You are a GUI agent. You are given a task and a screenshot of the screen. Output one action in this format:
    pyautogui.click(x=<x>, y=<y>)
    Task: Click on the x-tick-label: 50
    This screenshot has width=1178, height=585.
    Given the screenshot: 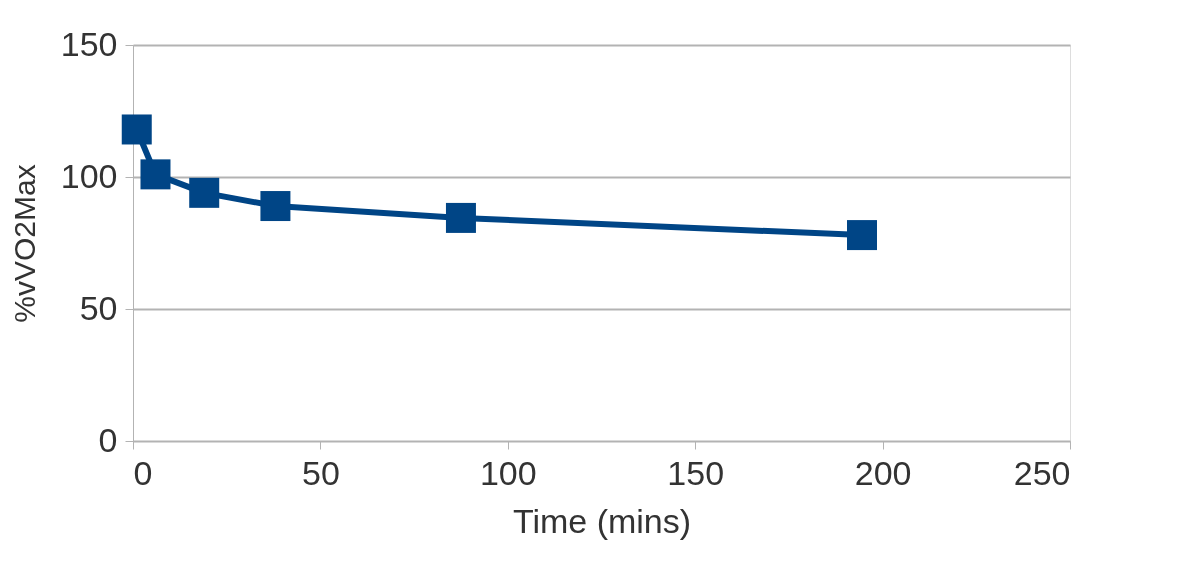 What is the action you would take?
    pyautogui.click(x=320, y=472)
    